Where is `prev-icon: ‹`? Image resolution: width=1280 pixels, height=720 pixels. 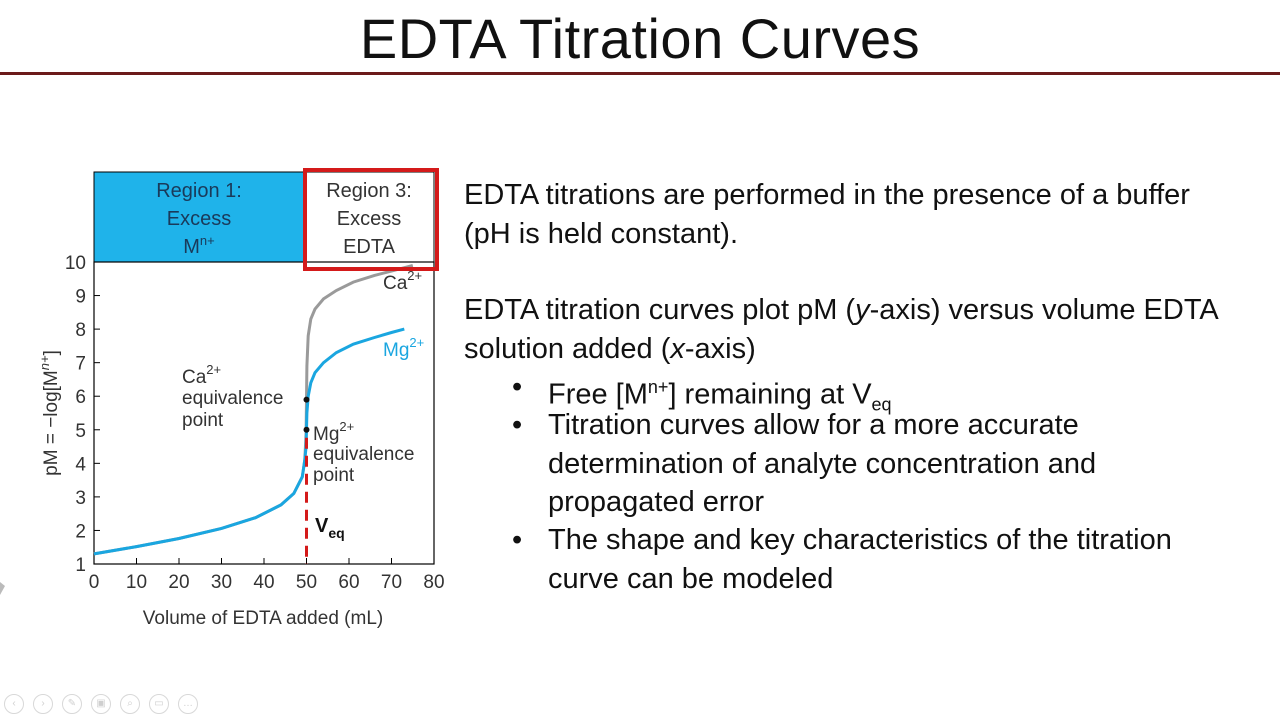
prev-icon: ‹ is located at coordinates (14, 704).